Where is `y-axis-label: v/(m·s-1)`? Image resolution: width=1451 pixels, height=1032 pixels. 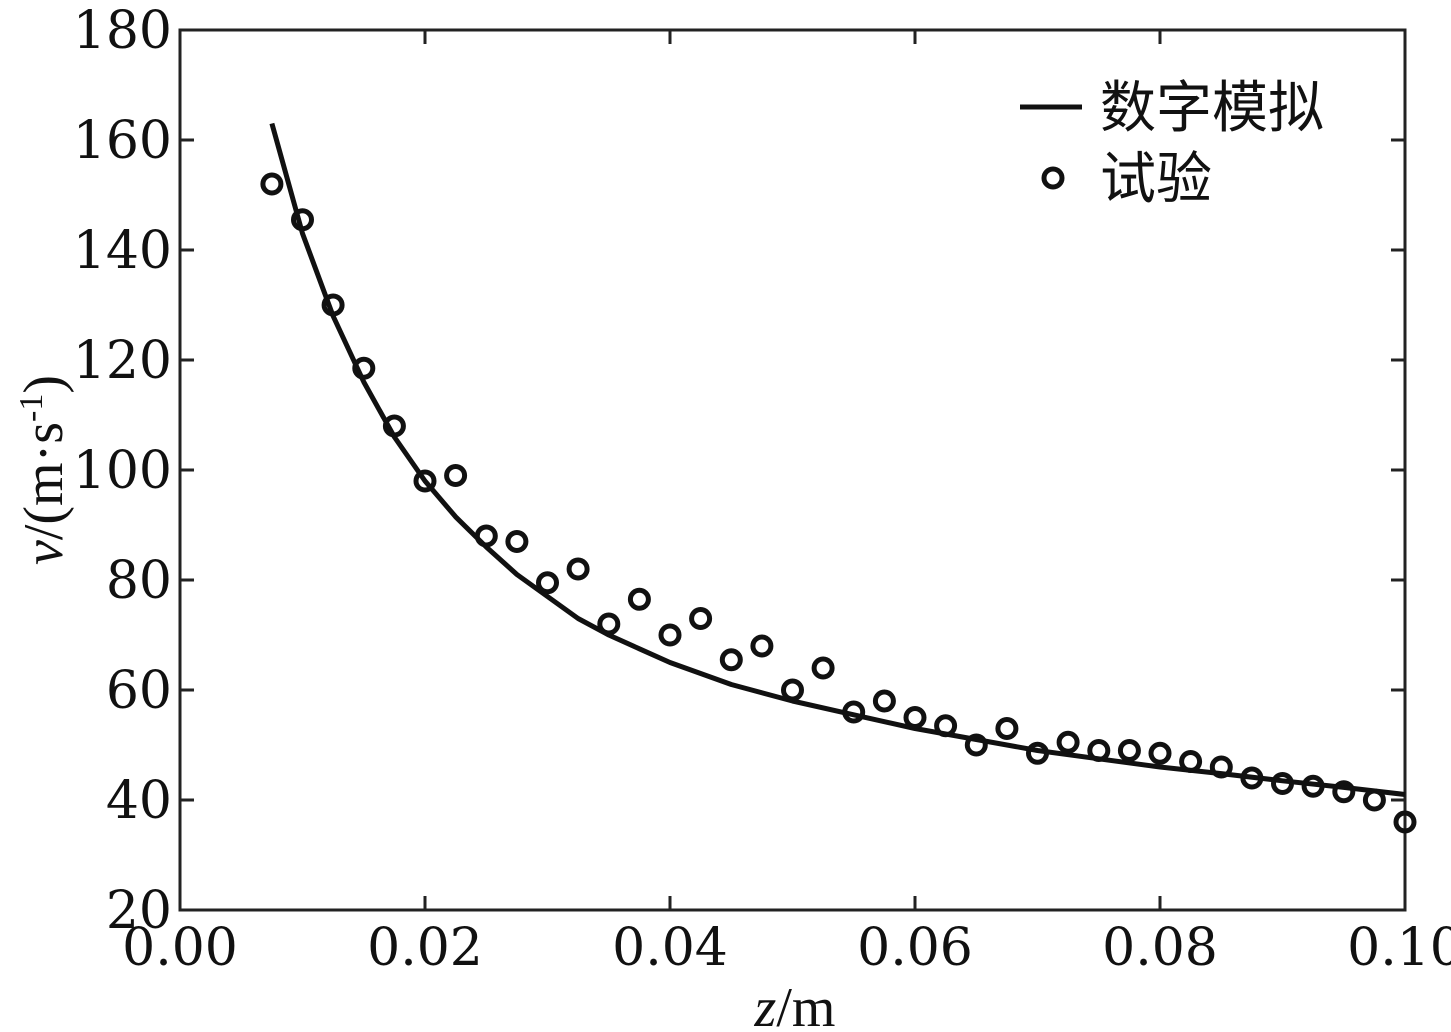 y-axis-label: v/(m·s-1) is located at coordinates (44, 470).